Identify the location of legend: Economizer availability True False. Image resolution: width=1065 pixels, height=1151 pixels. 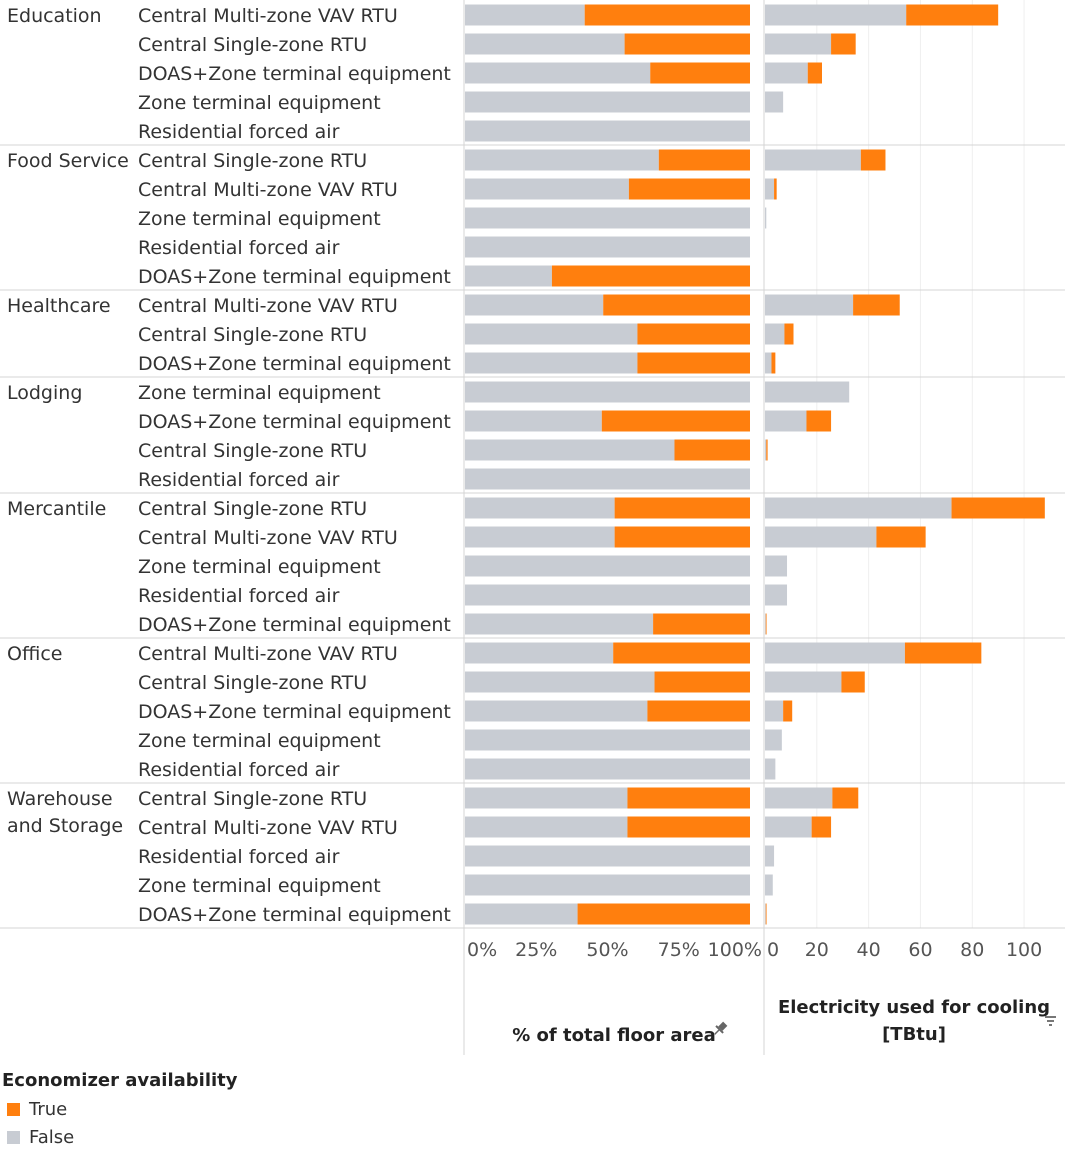
(120, 1110).